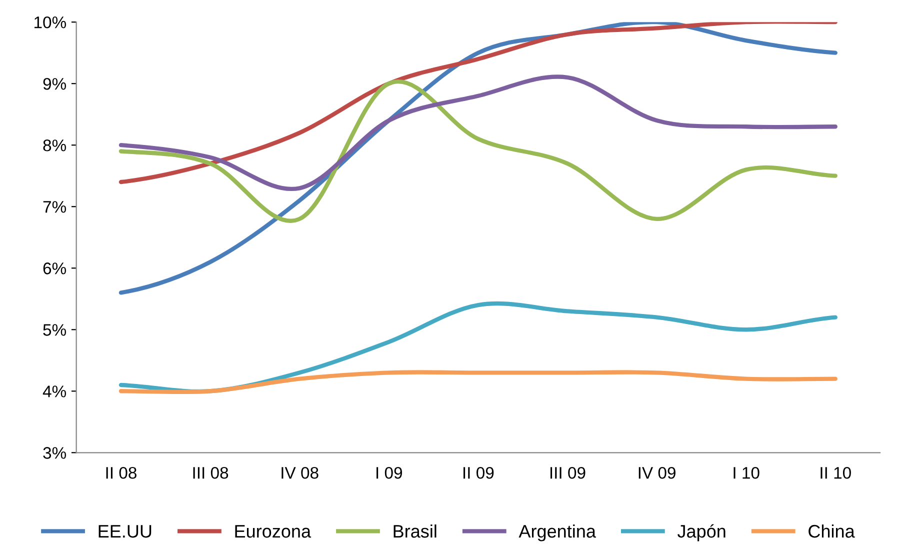 Image resolution: width=898 pixels, height=552 pixels. I want to click on legend-label: Brasil, so click(415, 531).